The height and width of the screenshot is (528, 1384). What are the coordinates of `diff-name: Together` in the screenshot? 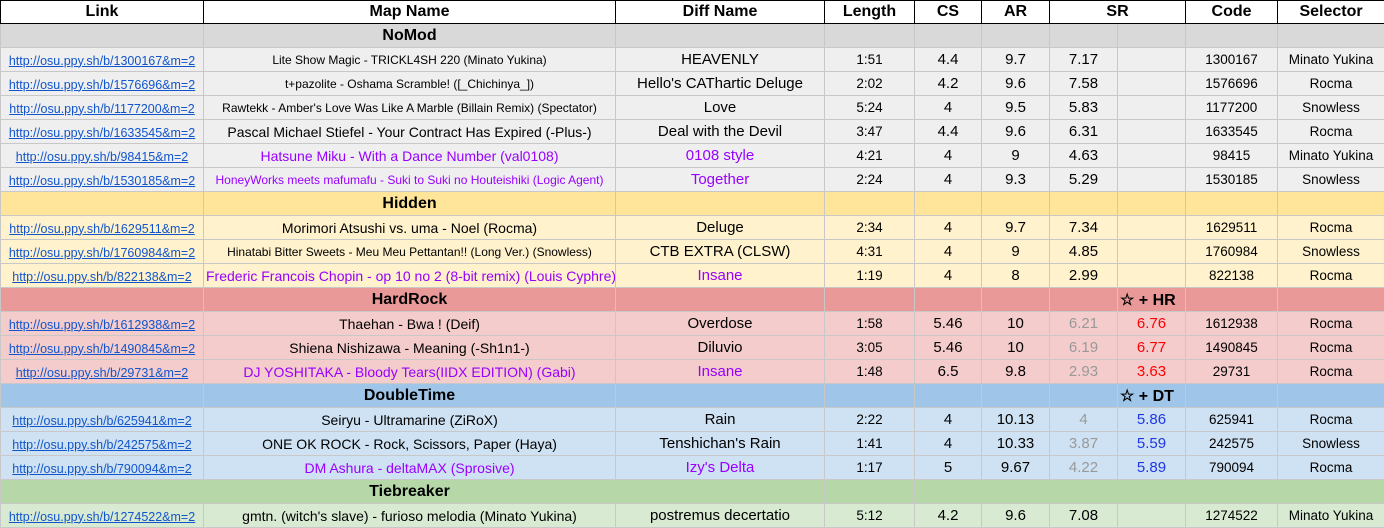 It's located at (720, 180).